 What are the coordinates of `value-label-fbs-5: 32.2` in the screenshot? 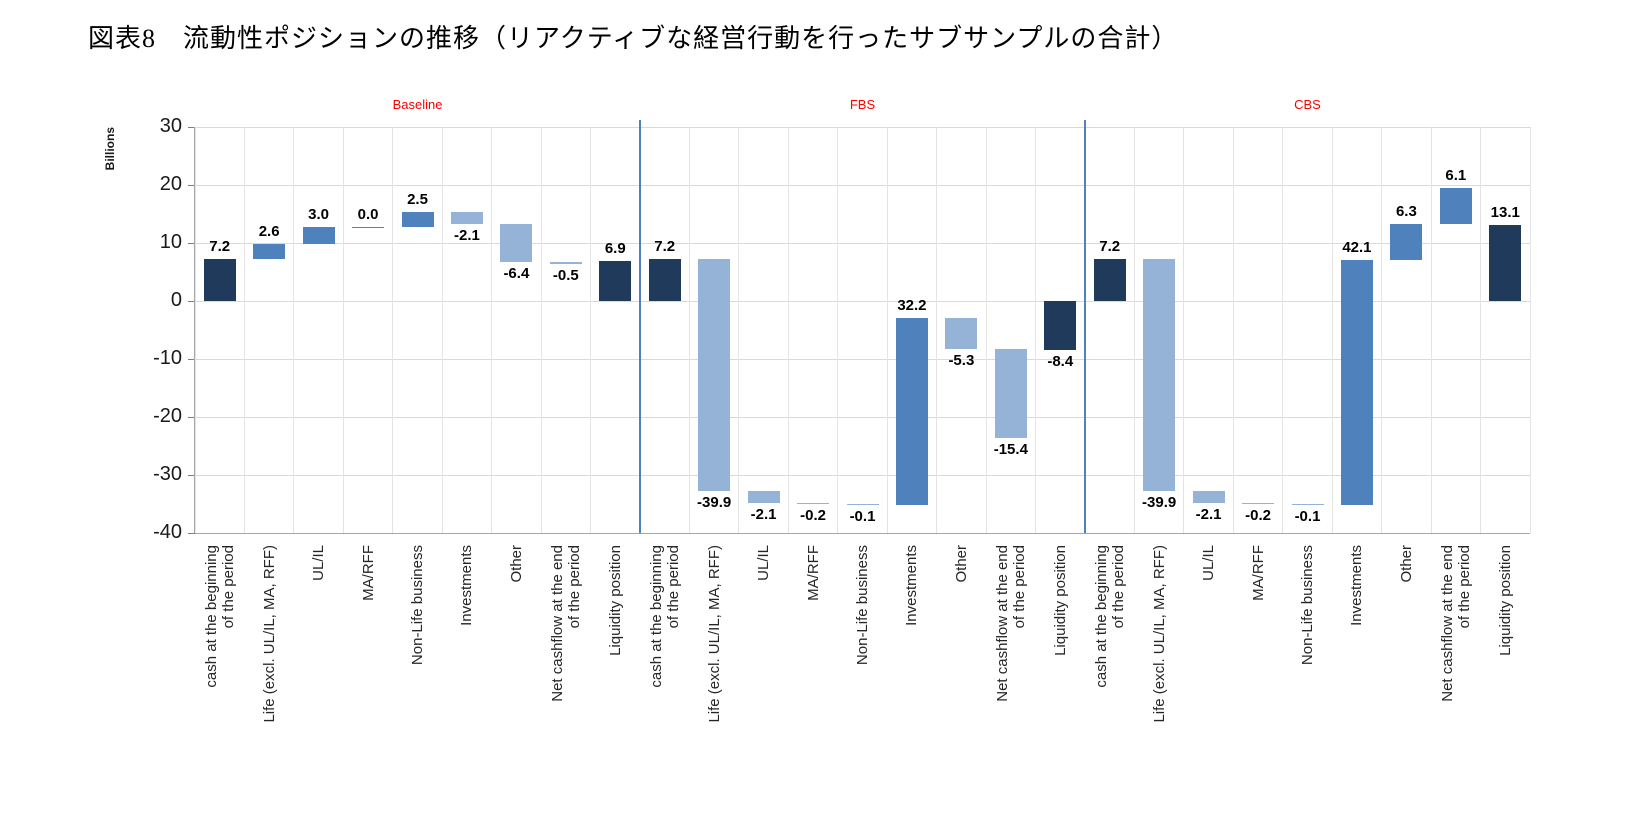 It's located at (912, 305).